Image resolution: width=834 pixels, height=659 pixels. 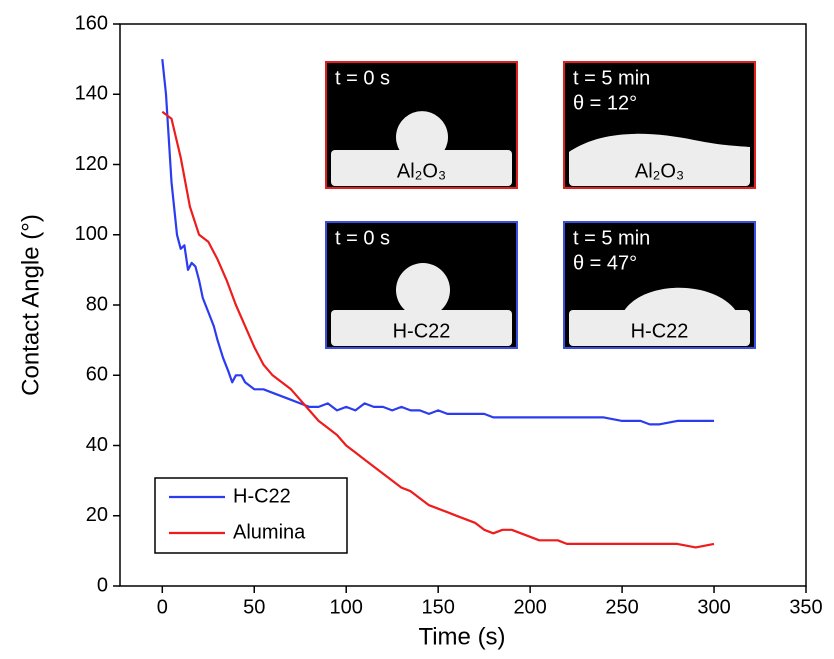 What do you see at coordinates (461, 636) in the screenshot?
I see `x-axis-label: Time (s)` at bounding box center [461, 636].